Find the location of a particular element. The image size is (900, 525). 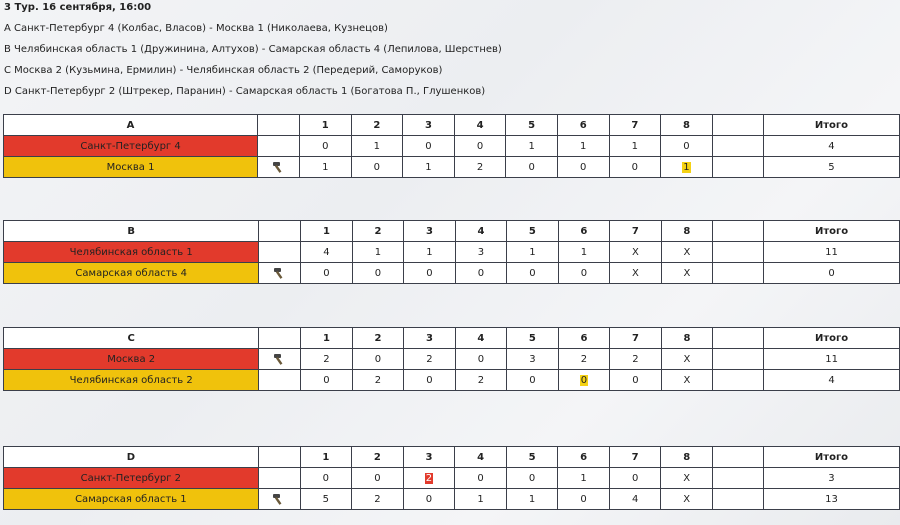

header-row: B 1 2 3 4 5 6 7 8 Итого is located at coordinates (451, 231).